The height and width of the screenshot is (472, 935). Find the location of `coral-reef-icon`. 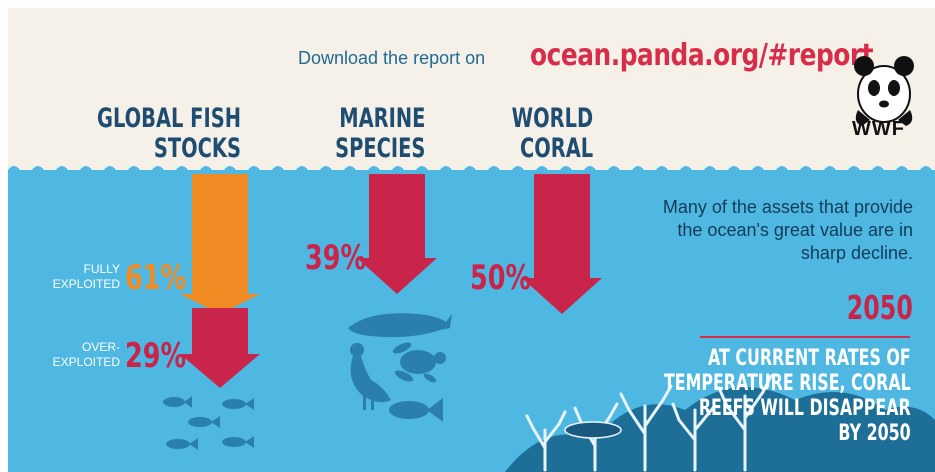

coral-reef-icon is located at coordinates (720, 423).